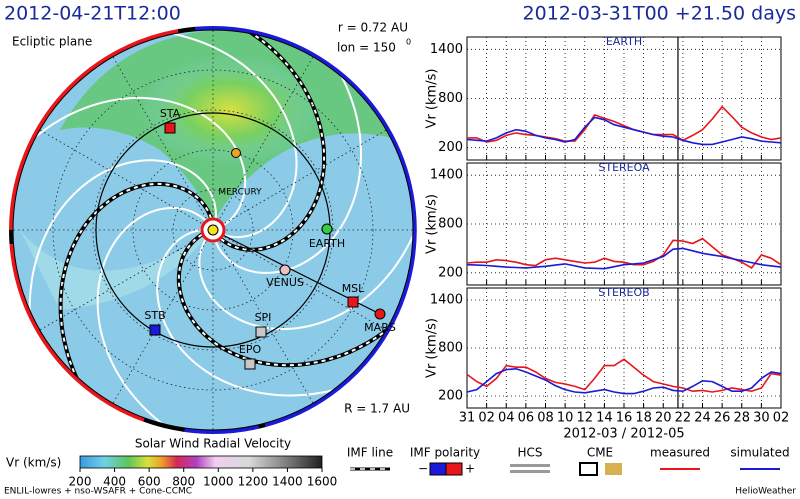  What do you see at coordinates (680, 453) in the screenshot?
I see `legend-label: measured` at bounding box center [680, 453].